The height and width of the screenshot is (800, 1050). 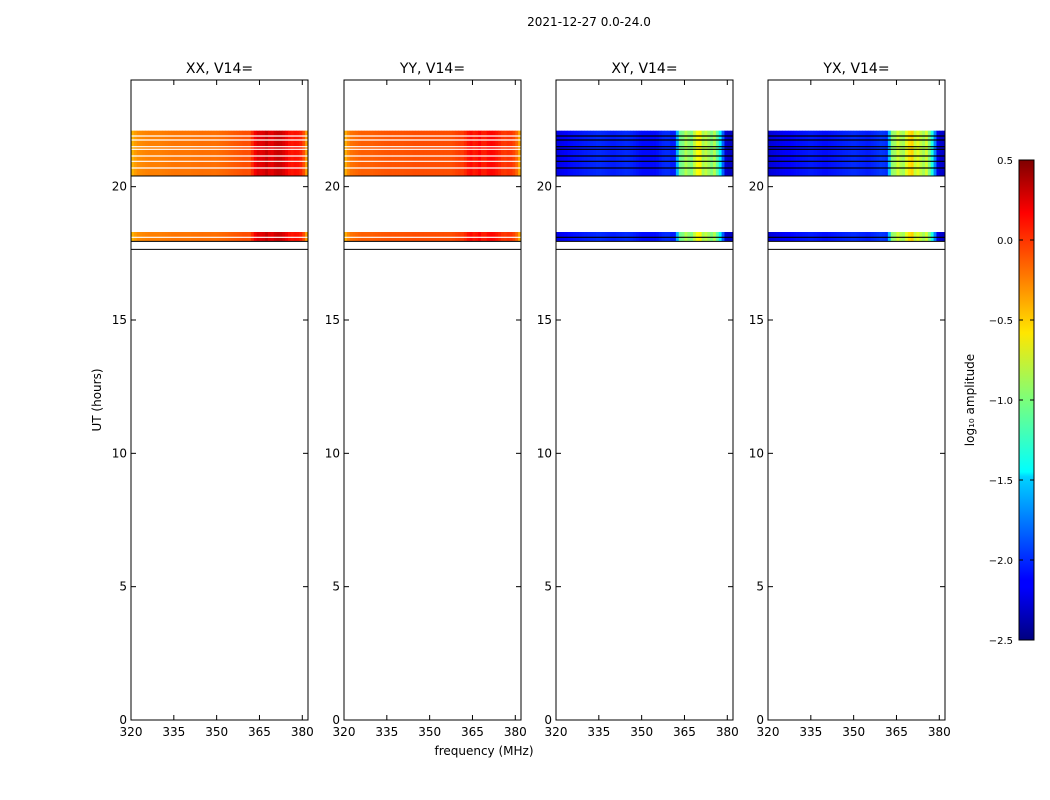 I want to click on colorbar-tick-label: −2.5, so click(x=1001, y=641).